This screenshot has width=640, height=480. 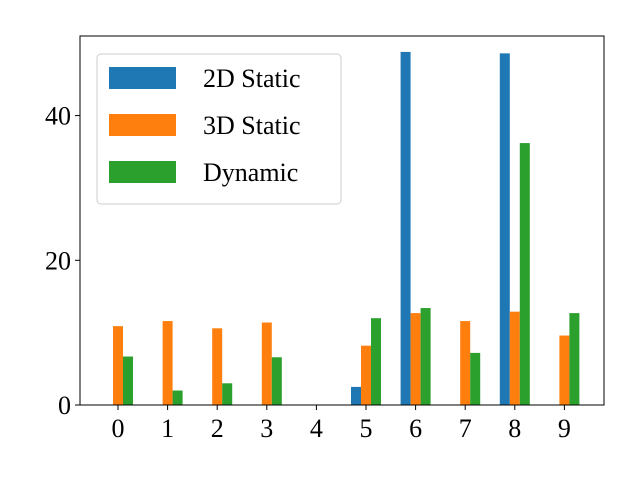 What do you see at coordinates (58, 260) in the screenshot?
I see `y-tick-label: 20` at bounding box center [58, 260].